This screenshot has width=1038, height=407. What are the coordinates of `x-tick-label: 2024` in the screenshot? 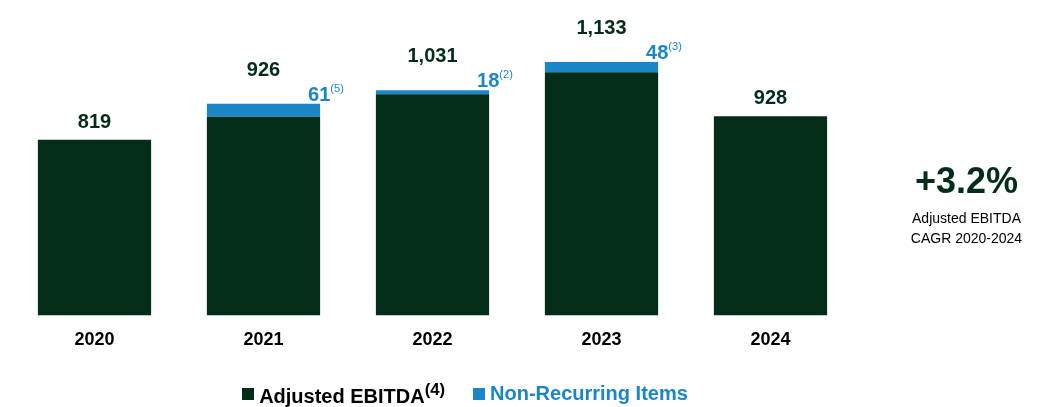 It's located at (770, 339).